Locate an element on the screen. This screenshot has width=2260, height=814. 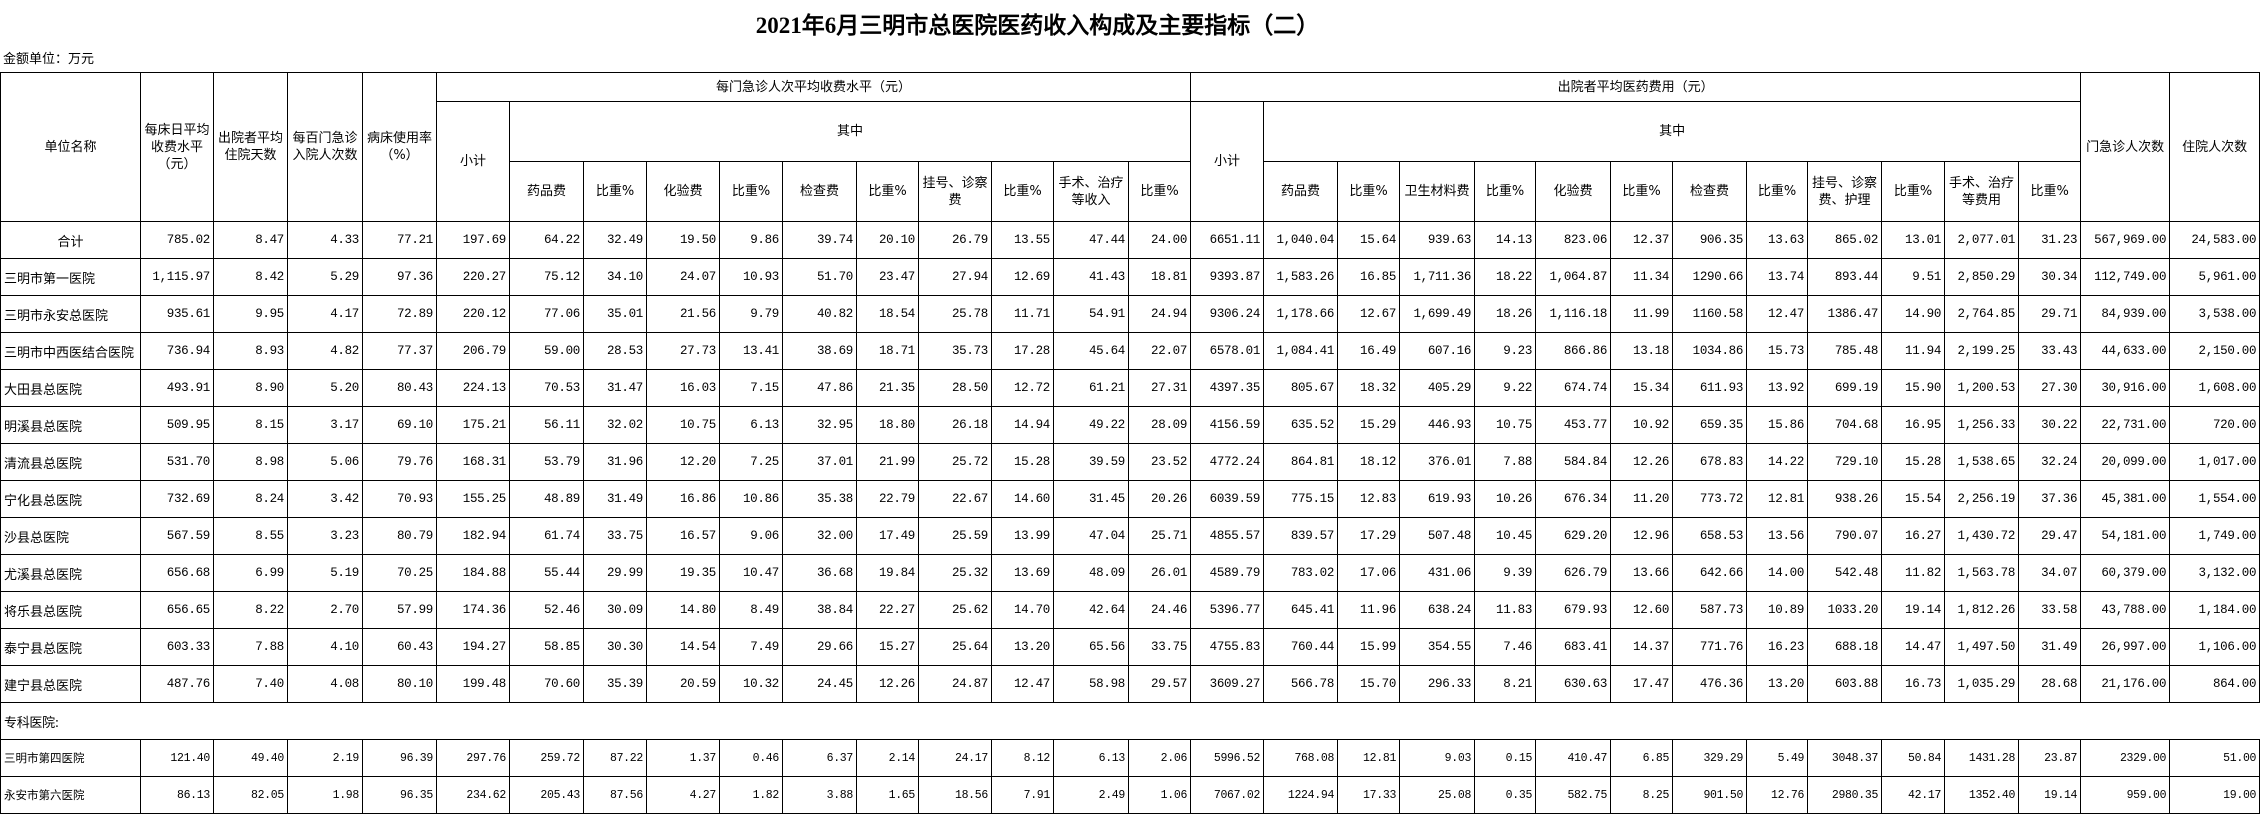
unit-name-cell: 永安市第六医院 is located at coordinates (70, 795).